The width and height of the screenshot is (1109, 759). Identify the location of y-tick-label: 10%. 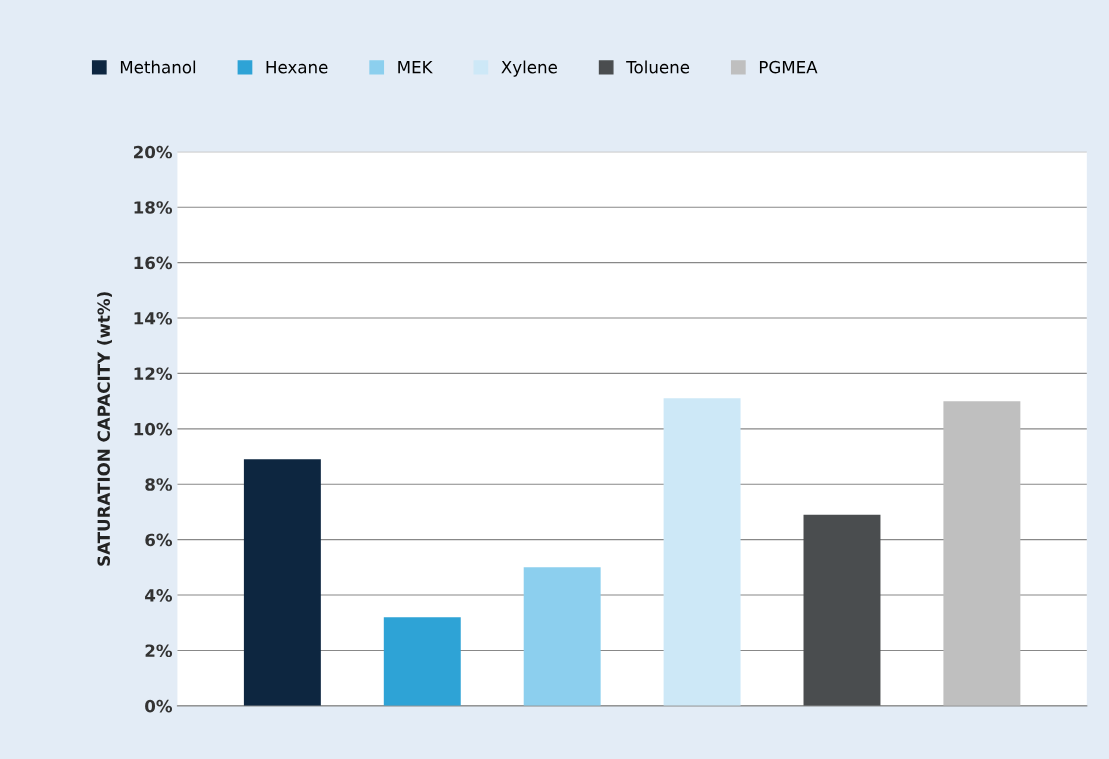
(153, 429).